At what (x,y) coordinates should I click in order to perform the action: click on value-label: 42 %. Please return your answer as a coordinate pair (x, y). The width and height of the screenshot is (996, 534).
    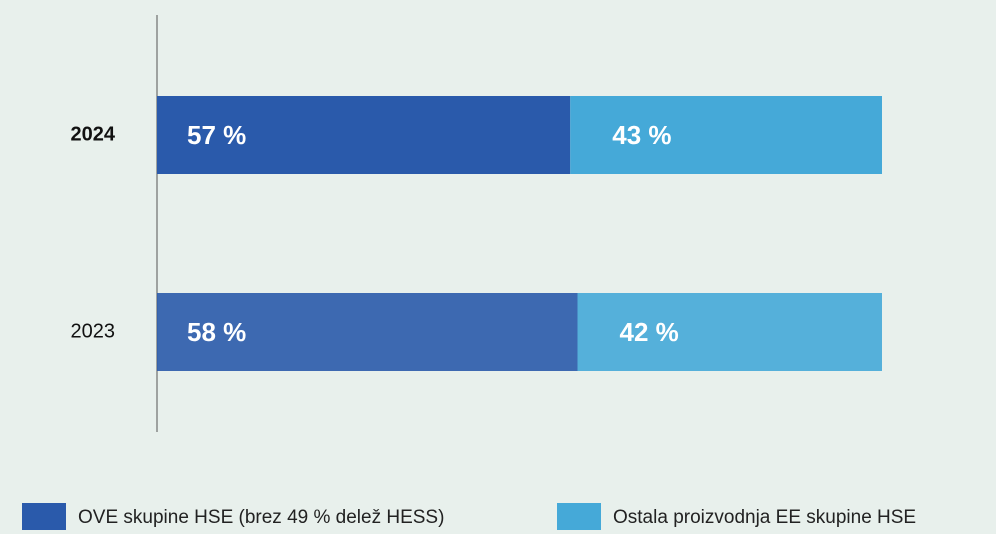
    Looking at the image, I should click on (649, 332).